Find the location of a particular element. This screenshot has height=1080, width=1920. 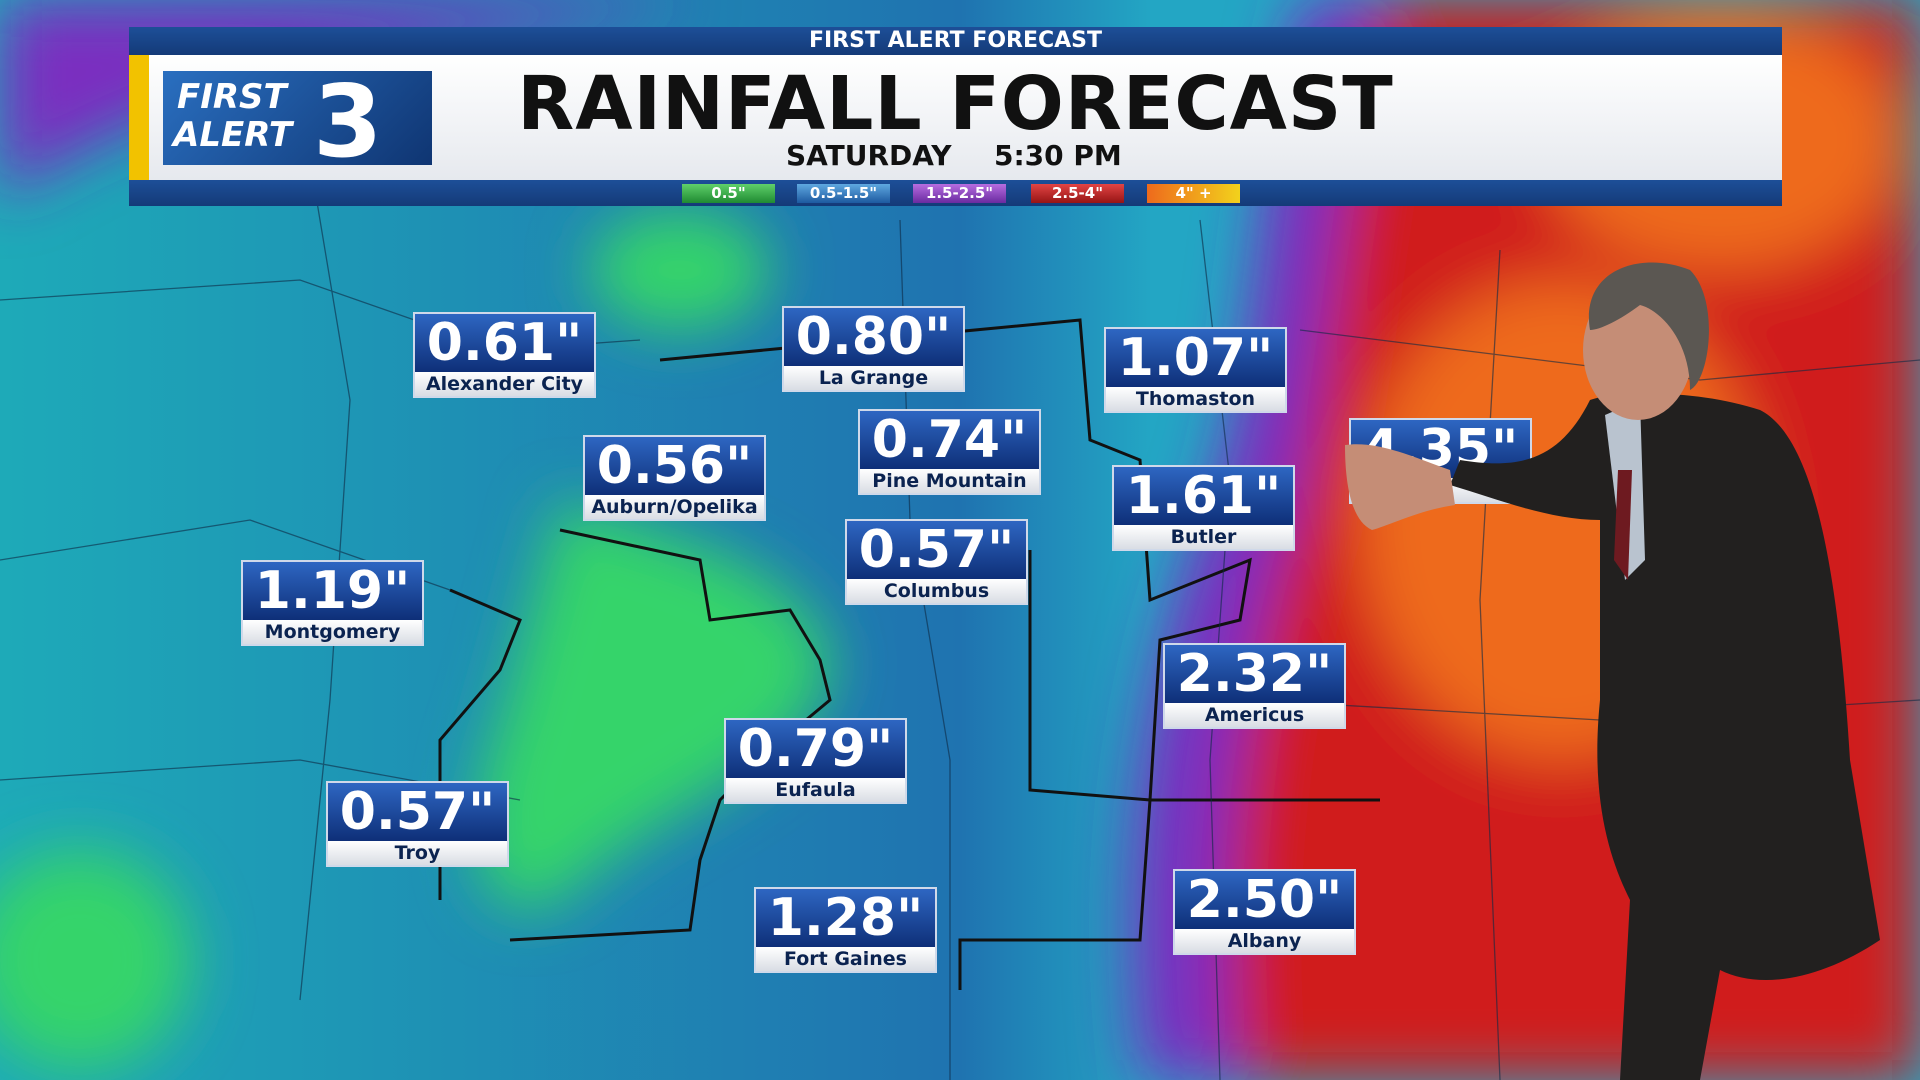

location-label: 0.80" La Grange is located at coordinates (873, 349).